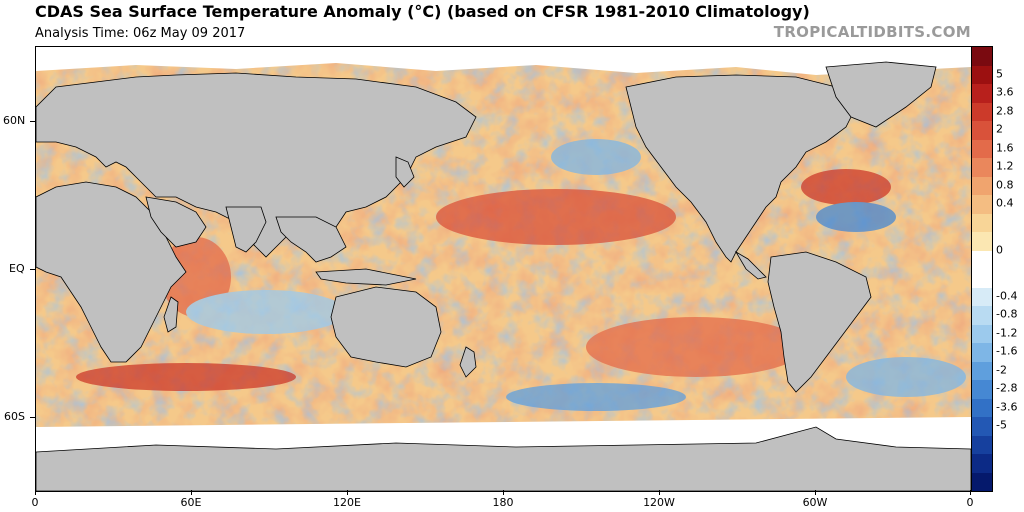  Describe the element at coordinates (696, 347) in the screenshot. I see `warm-patch-east-pacific` at that location.